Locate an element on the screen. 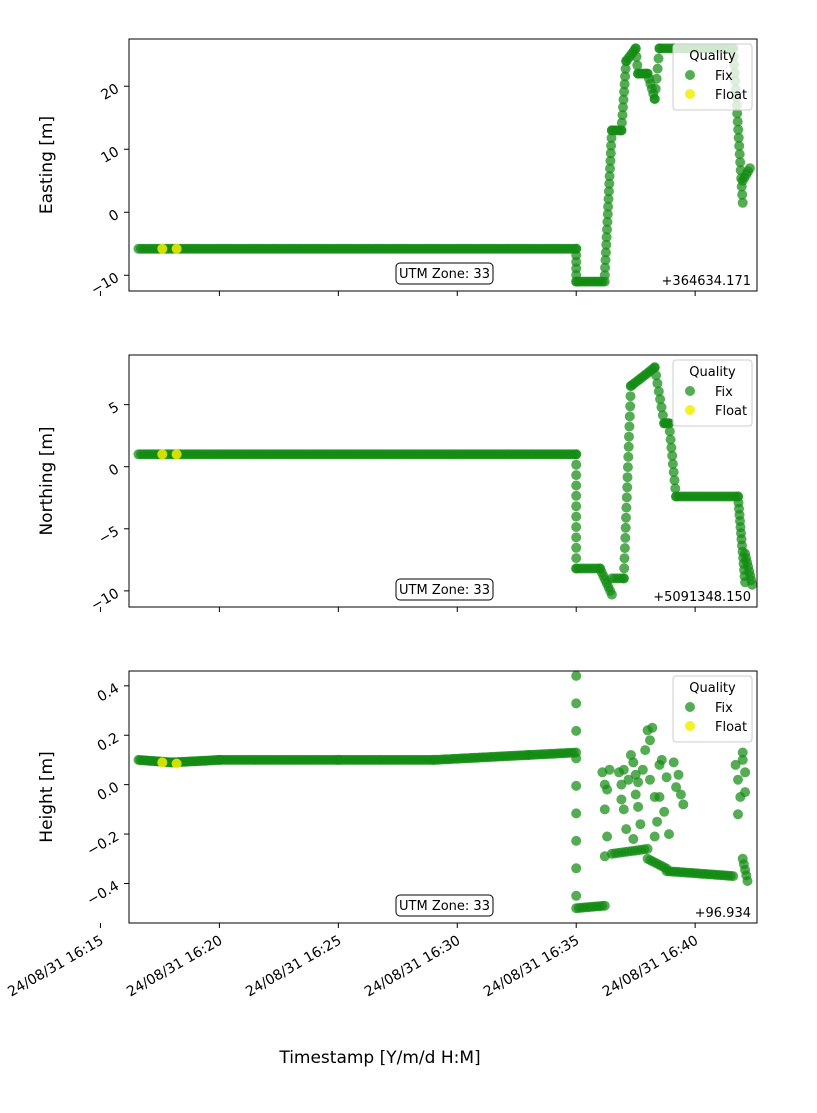 The width and height of the screenshot is (817, 1113). y-tick-label: 0.4 is located at coordinates (108, 692).